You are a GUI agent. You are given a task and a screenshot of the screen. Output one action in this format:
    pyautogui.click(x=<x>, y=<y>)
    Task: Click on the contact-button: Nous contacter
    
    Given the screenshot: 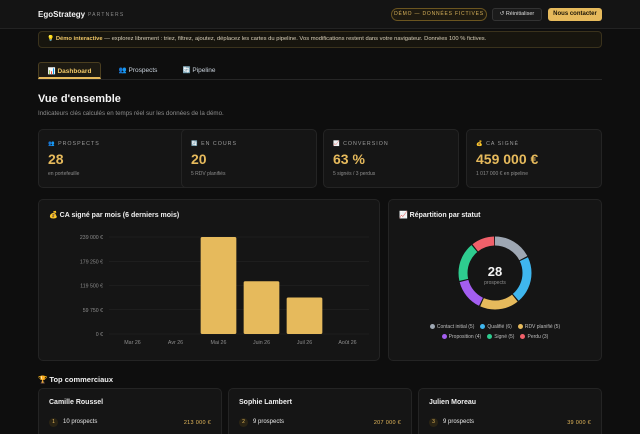 What is the action you would take?
    pyautogui.click(x=575, y=14)
    